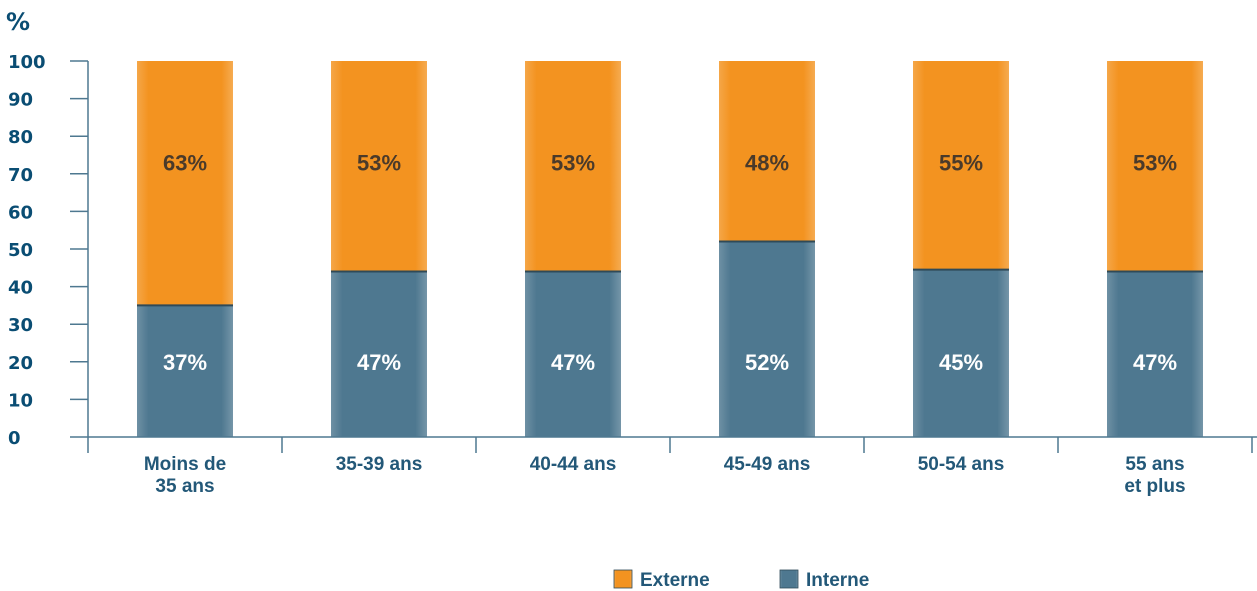 This screenshot has width=1257, height=591. I want to click on data-label-interne: 52%, so click(767, 362).